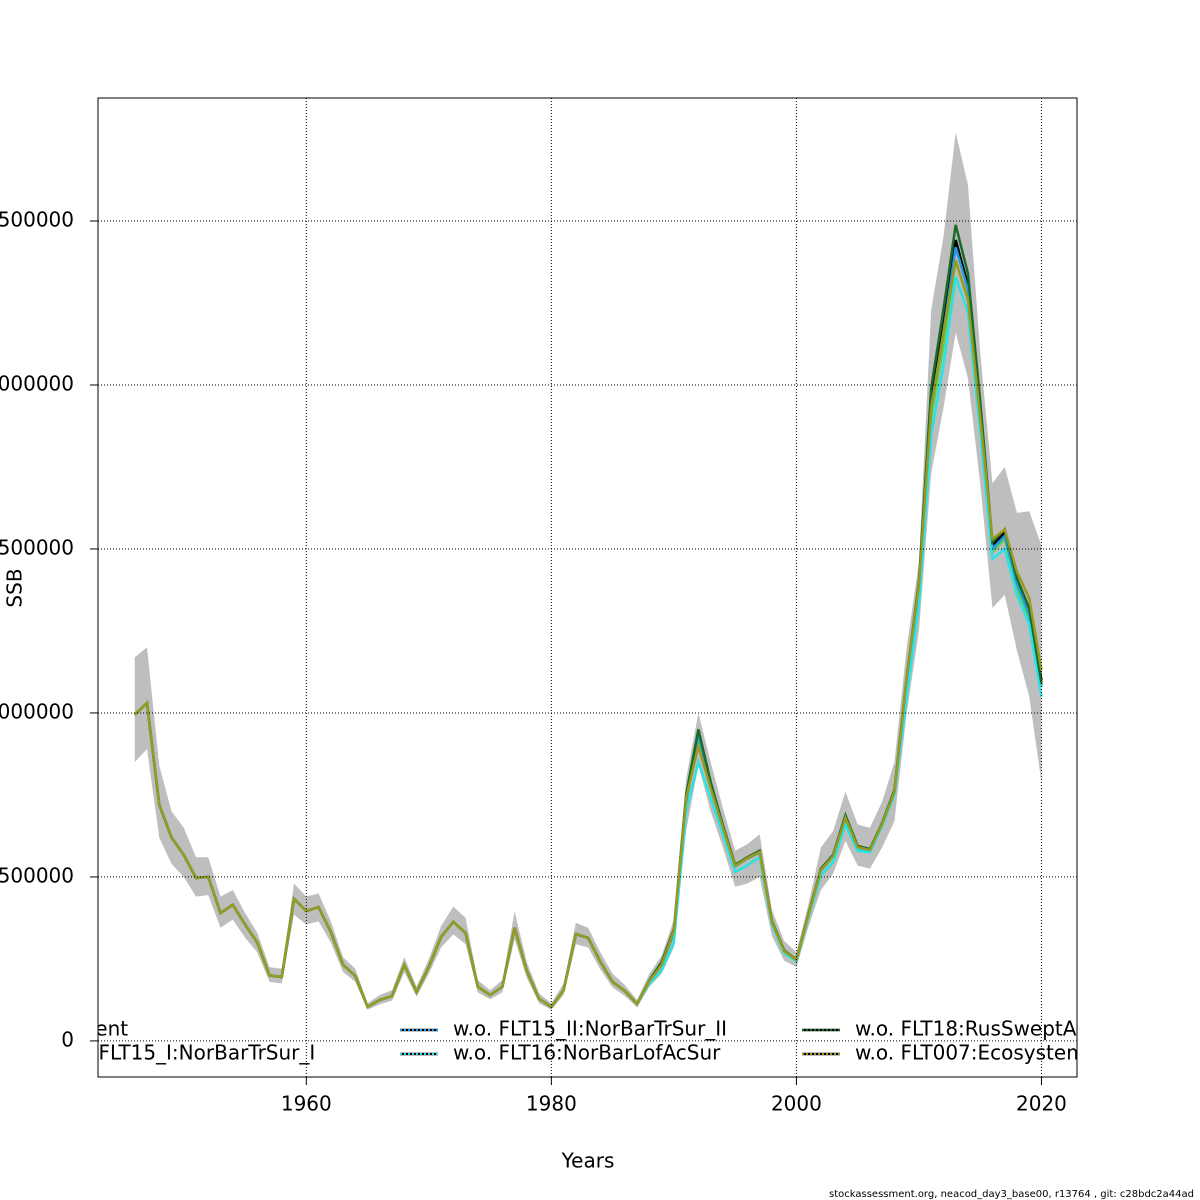 This screenshot has height=1200, width=1200. What do you see at coordinates (551, 1104) in the screenshot?
I see `x-tick-label: 1980` at bounding box center [551, 1104].